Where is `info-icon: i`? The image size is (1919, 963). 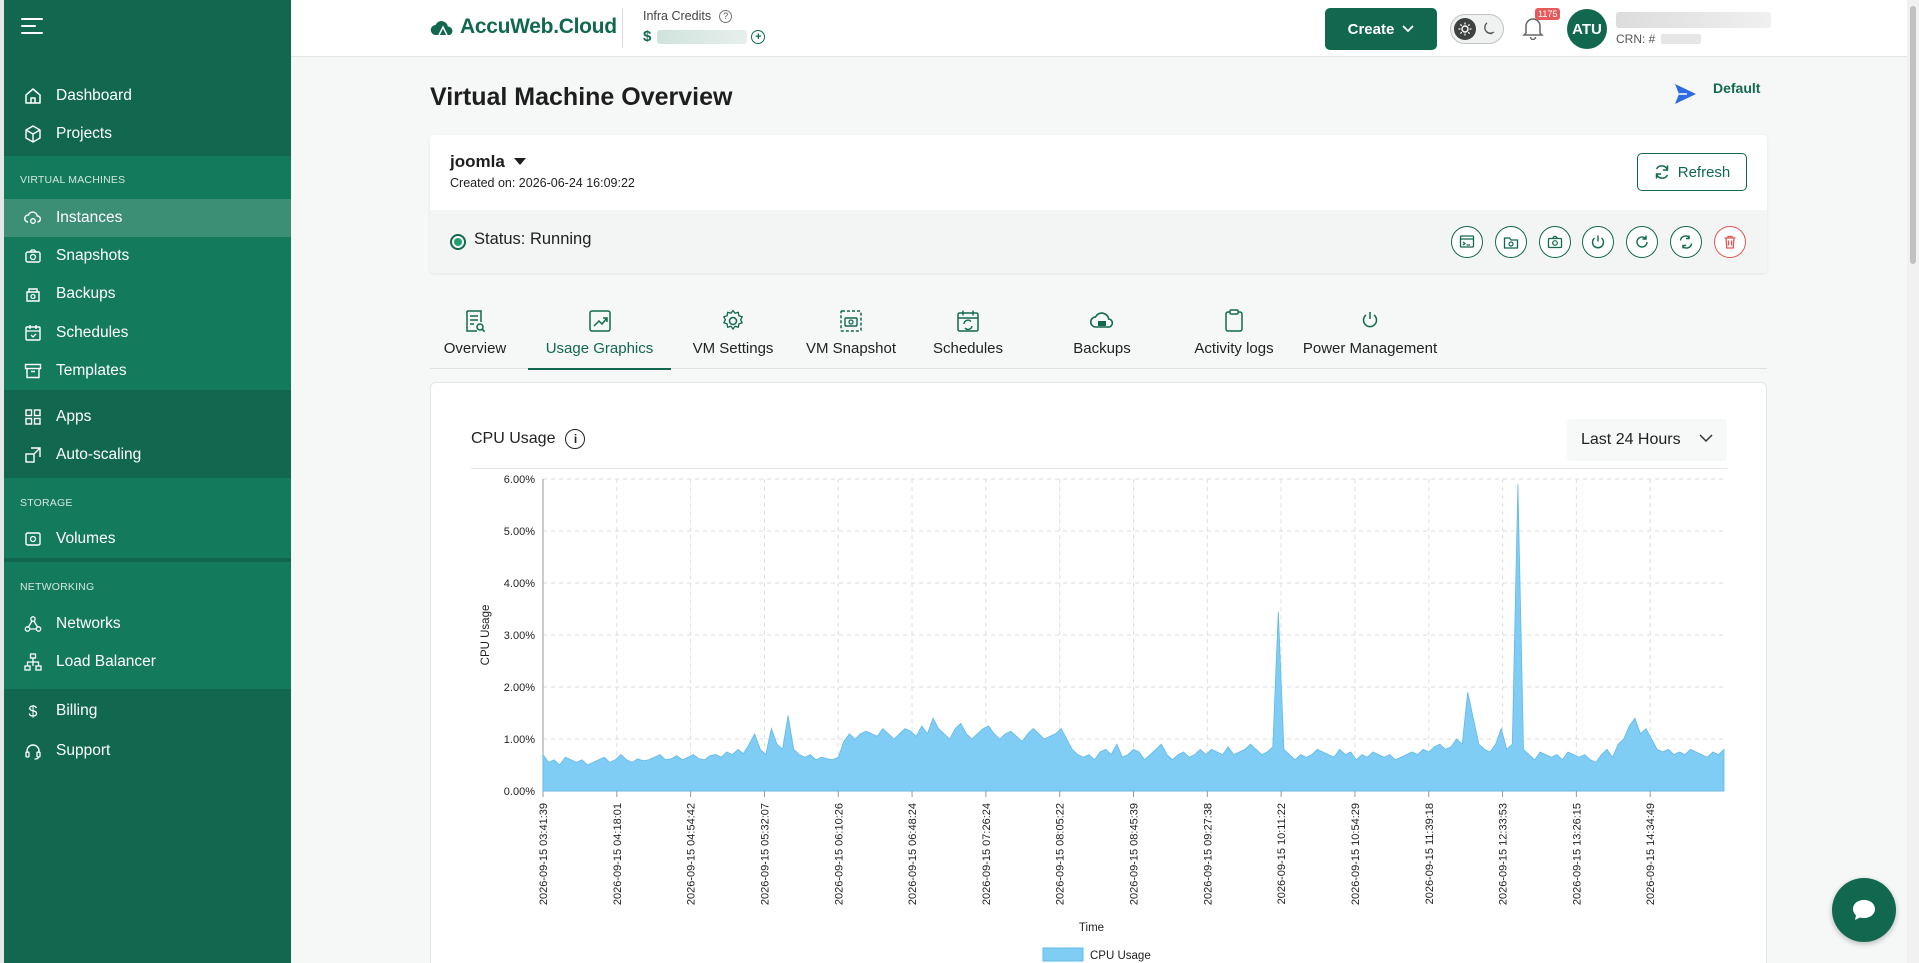
info-icon: i is located at coordinates (575, 439).